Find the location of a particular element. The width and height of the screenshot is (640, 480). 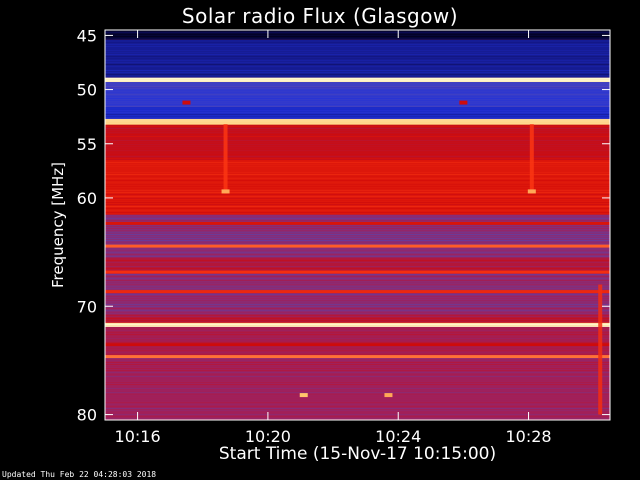

y-tick-label: 55 is located at coordinates (87, 144).